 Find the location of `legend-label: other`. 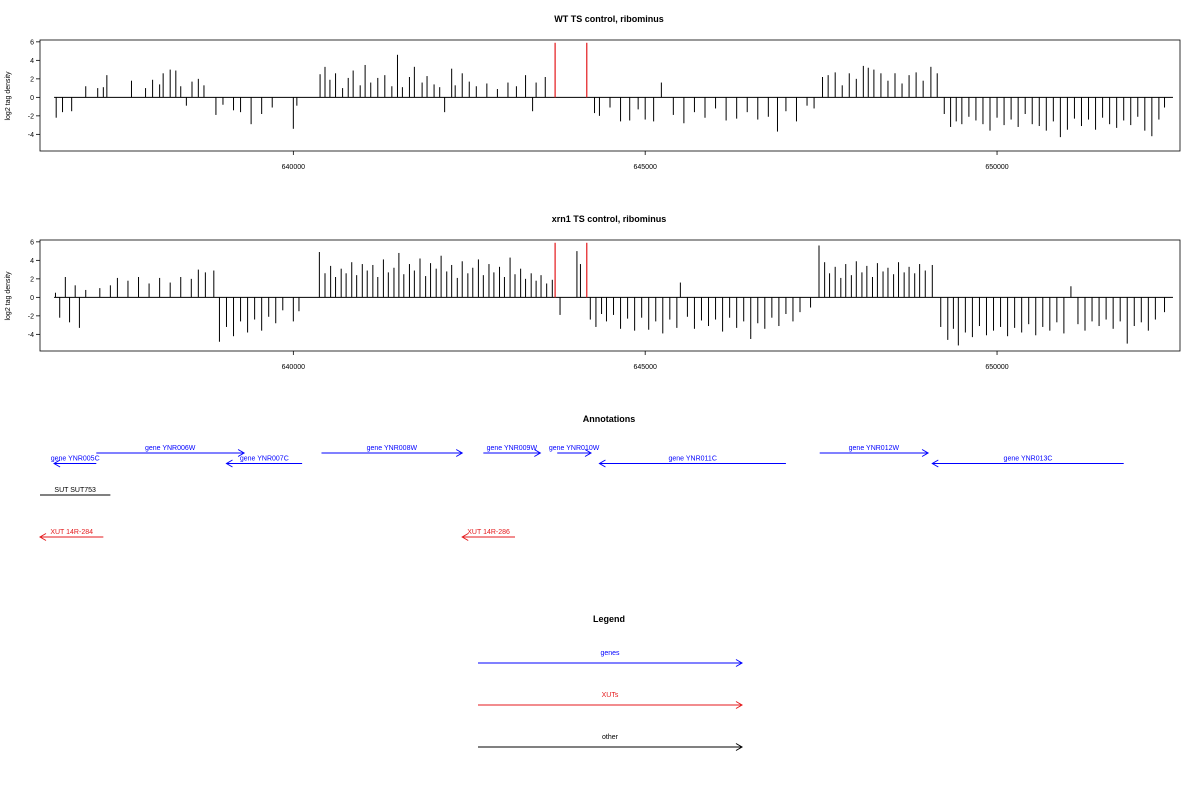

legend-label: other is located at coordinates (610, 737).